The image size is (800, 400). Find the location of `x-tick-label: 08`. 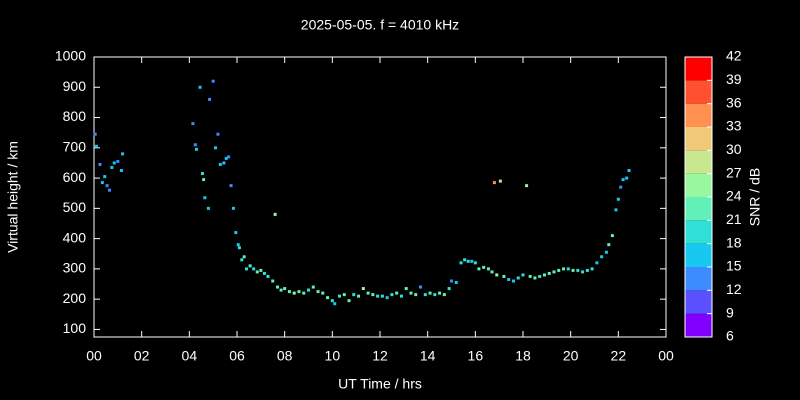

x-tick-label: 08 is located at coordinates (285, 356).